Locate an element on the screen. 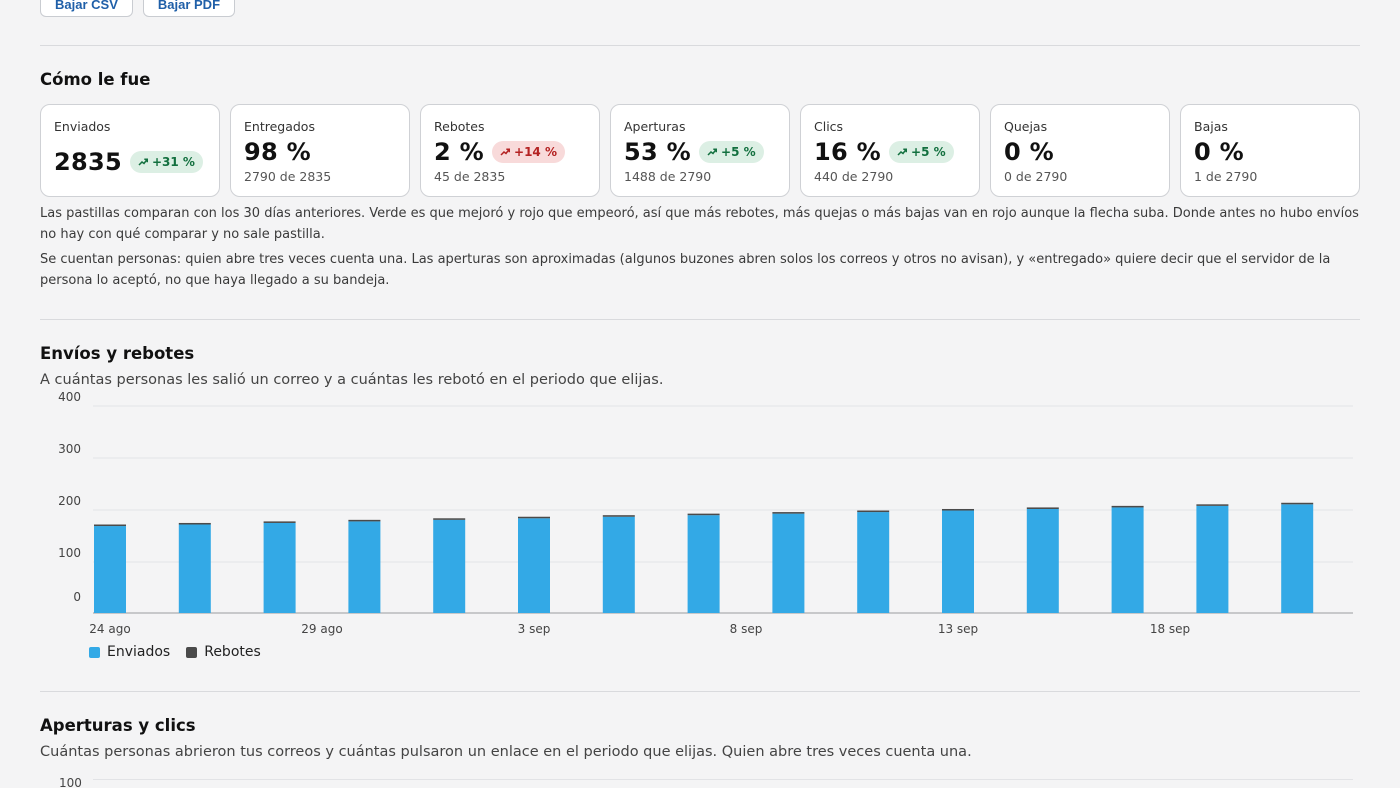 The width and height of the screenshot is (1400, 788). stat-card-bajas: Bajas 0 % 1 de 2790 is located at coordinates (1270, 150).